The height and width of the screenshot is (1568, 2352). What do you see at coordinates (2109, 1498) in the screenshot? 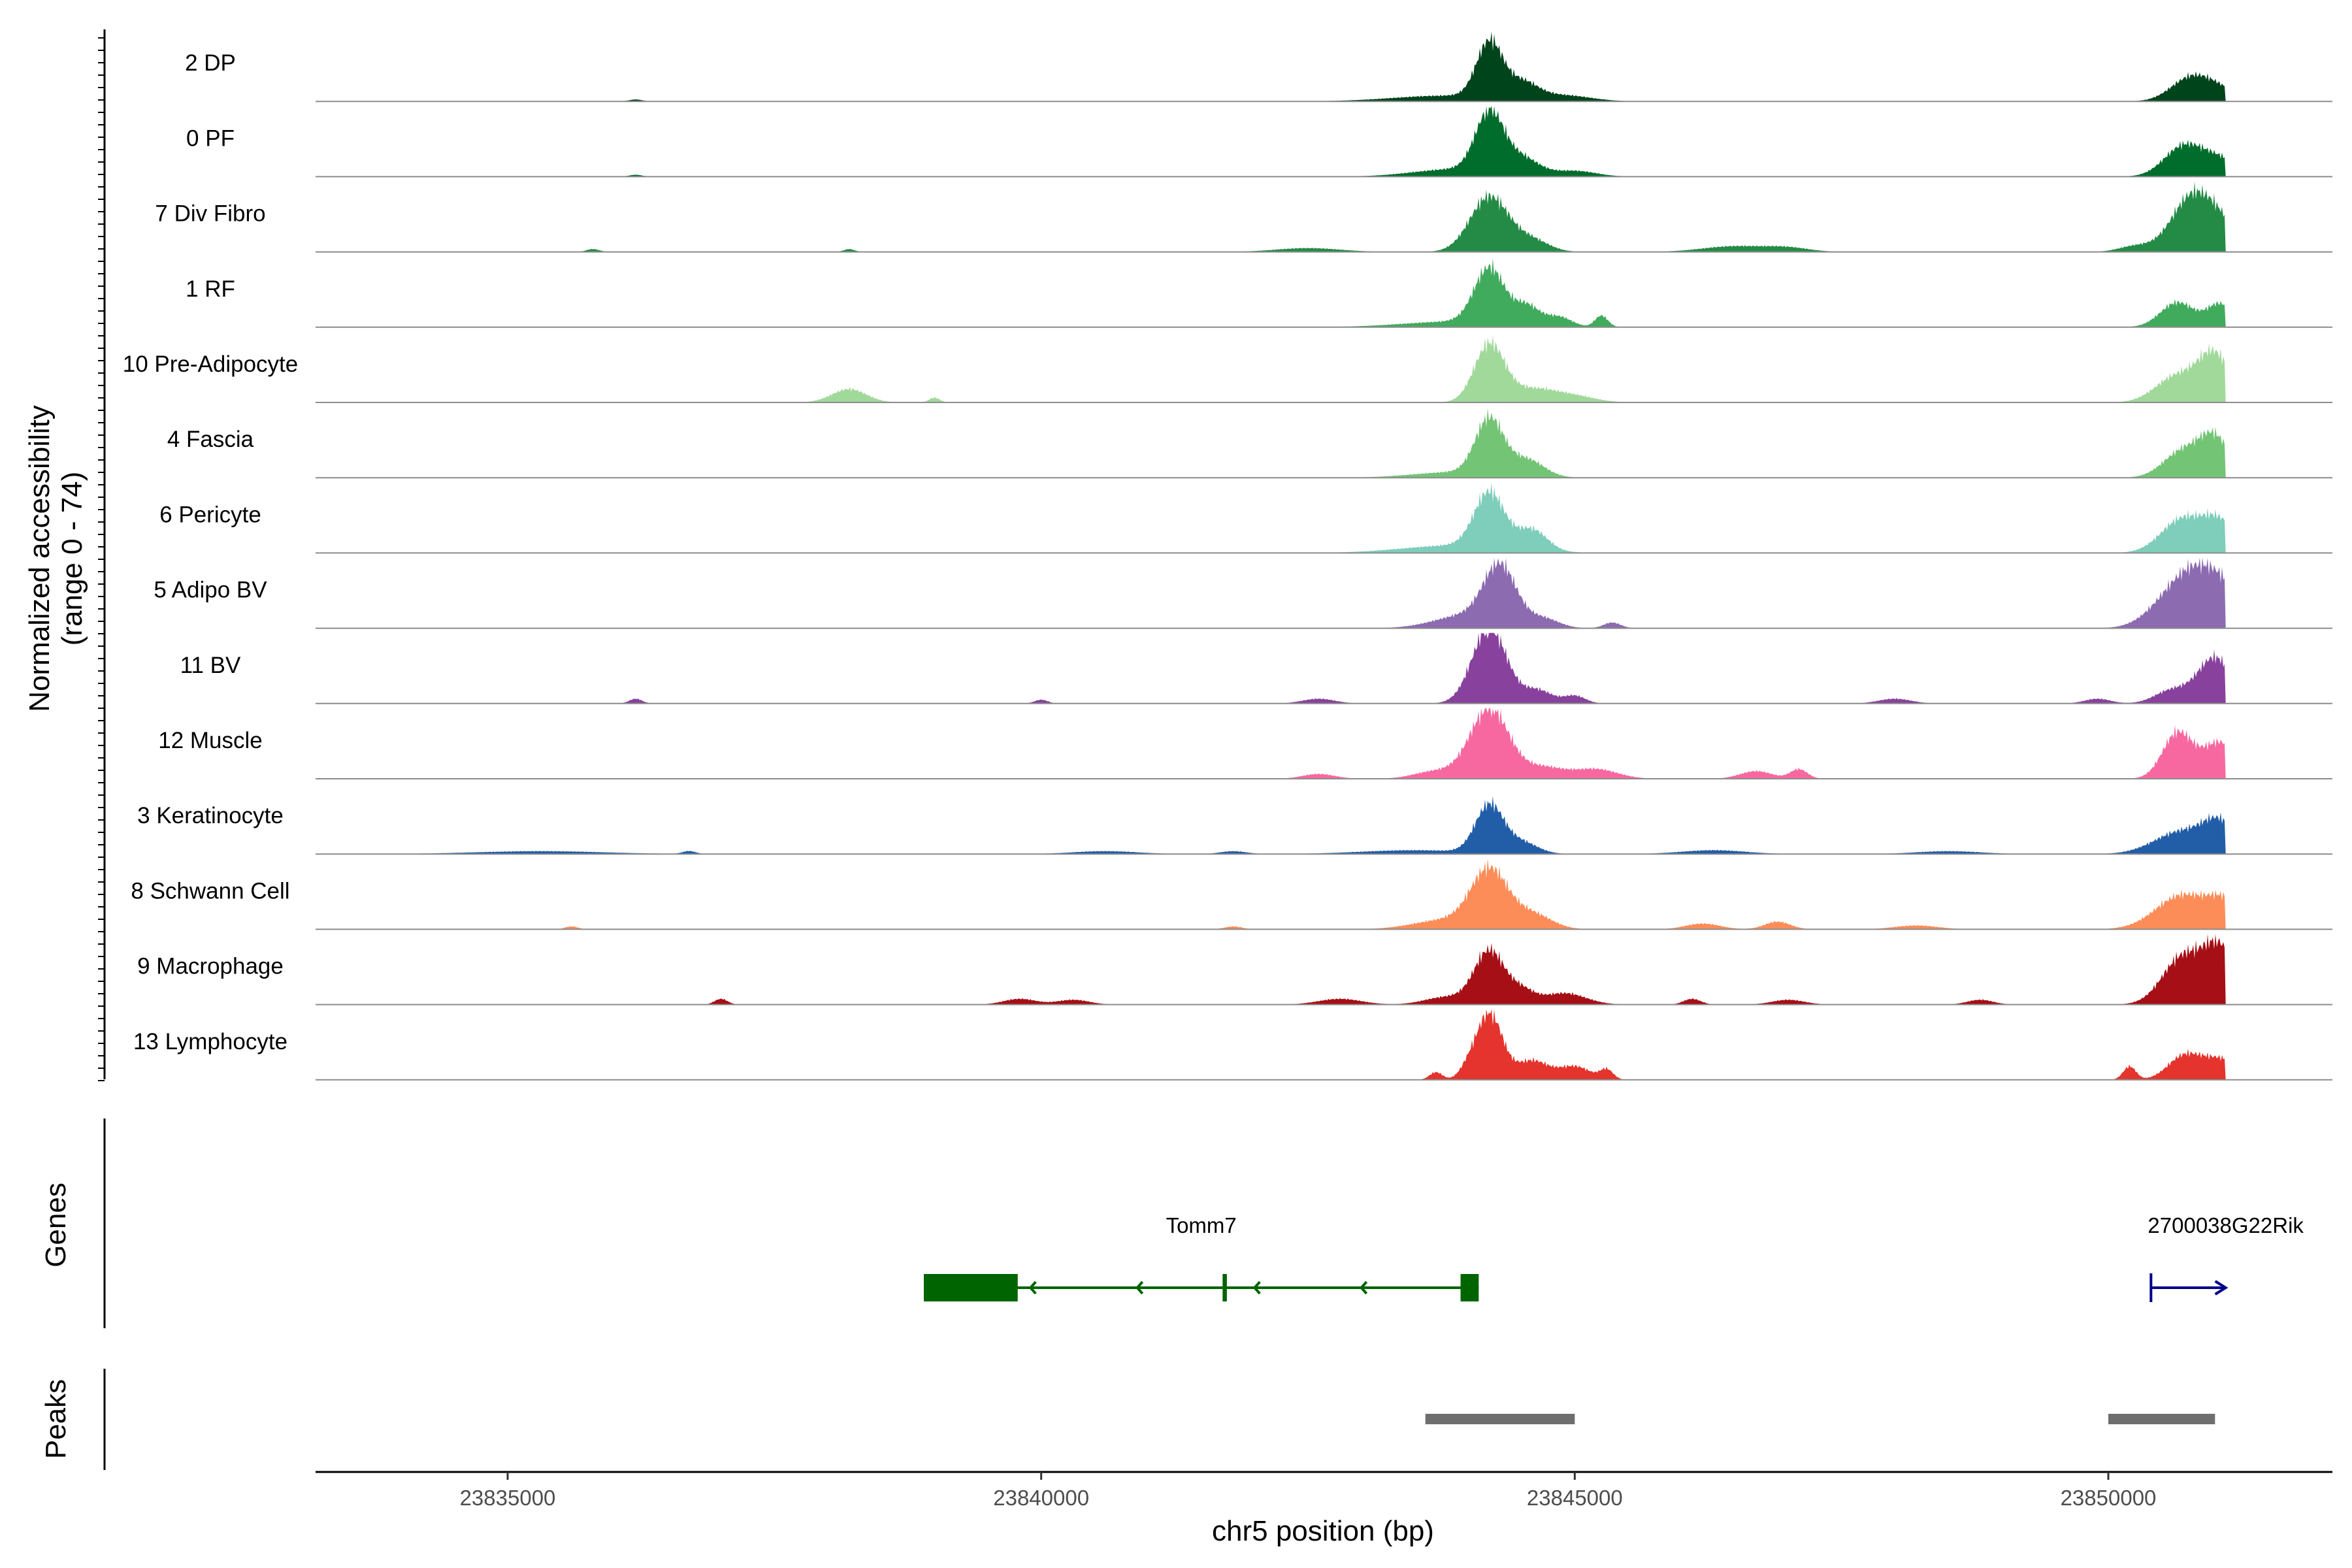
I see `x-tick-label: 23850000` at bounding box center [2109, 1498].